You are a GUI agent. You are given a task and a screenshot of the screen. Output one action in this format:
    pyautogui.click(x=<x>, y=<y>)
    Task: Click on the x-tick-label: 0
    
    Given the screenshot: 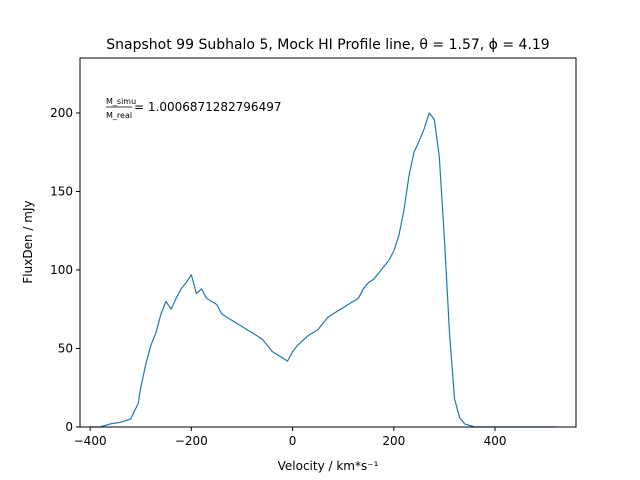 What is the action you would take?
    pyautogui.click(x=293, y=441)
    